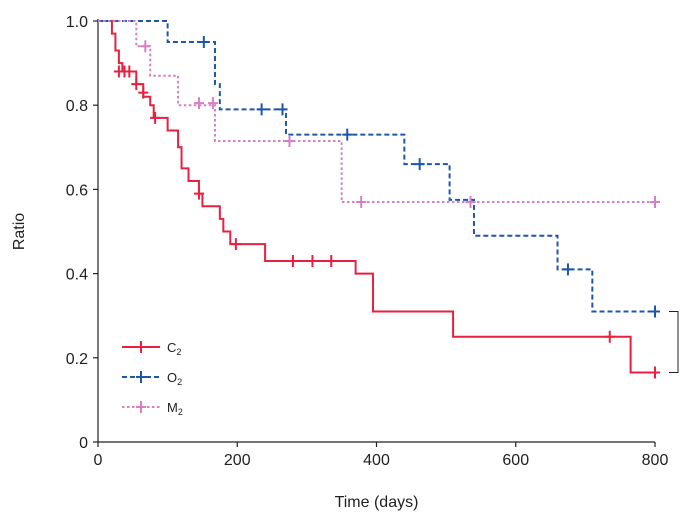  Describe the element at coordinates (174, 348) in the screenshot. I see `legend-label: C2` at that location.